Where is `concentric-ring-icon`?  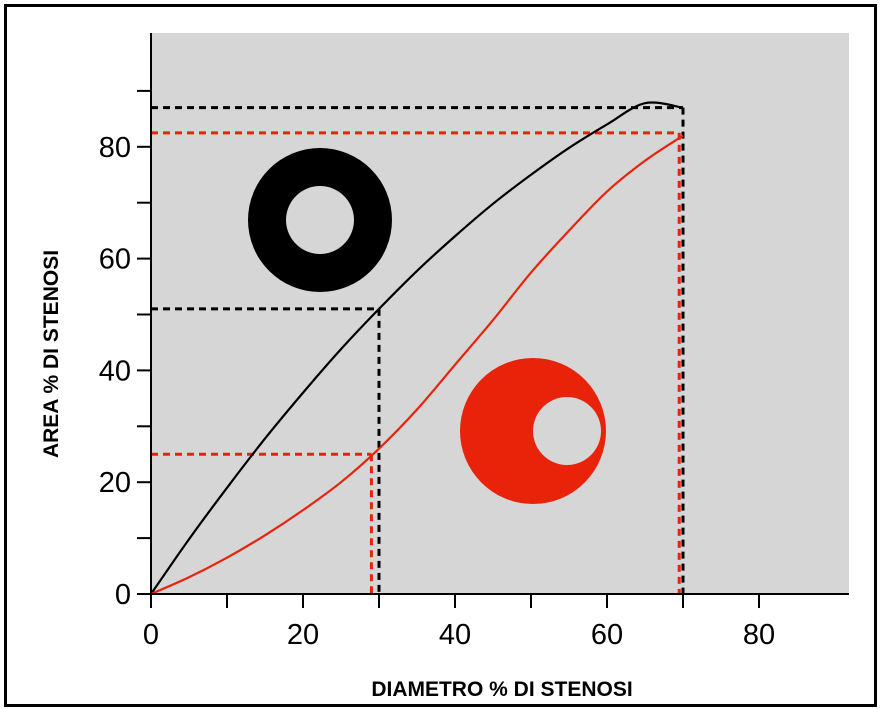 concentric-ring-icon is located at coordinates (320, 220).